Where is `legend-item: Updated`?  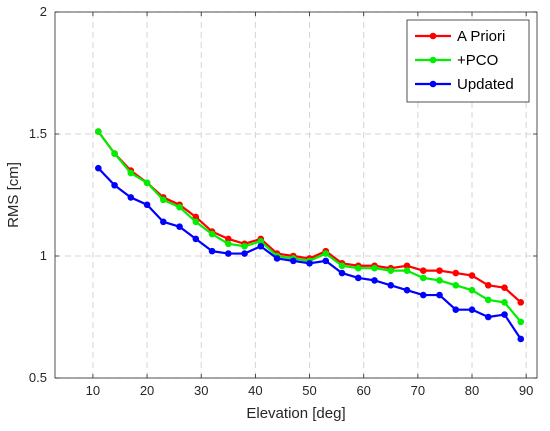
legend-item: Updated is located at coordinates (464, 84).